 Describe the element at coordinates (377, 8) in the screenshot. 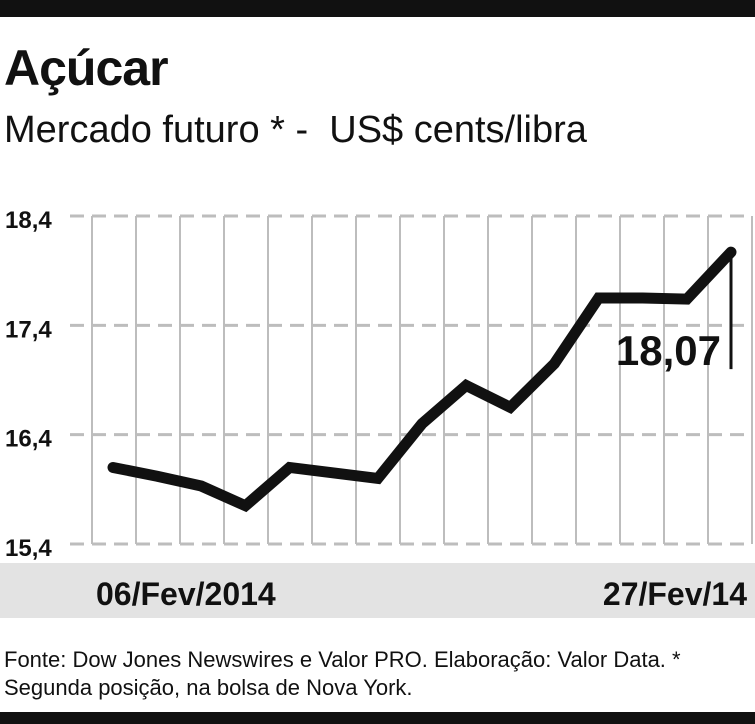

I see `top-rule` at that location.